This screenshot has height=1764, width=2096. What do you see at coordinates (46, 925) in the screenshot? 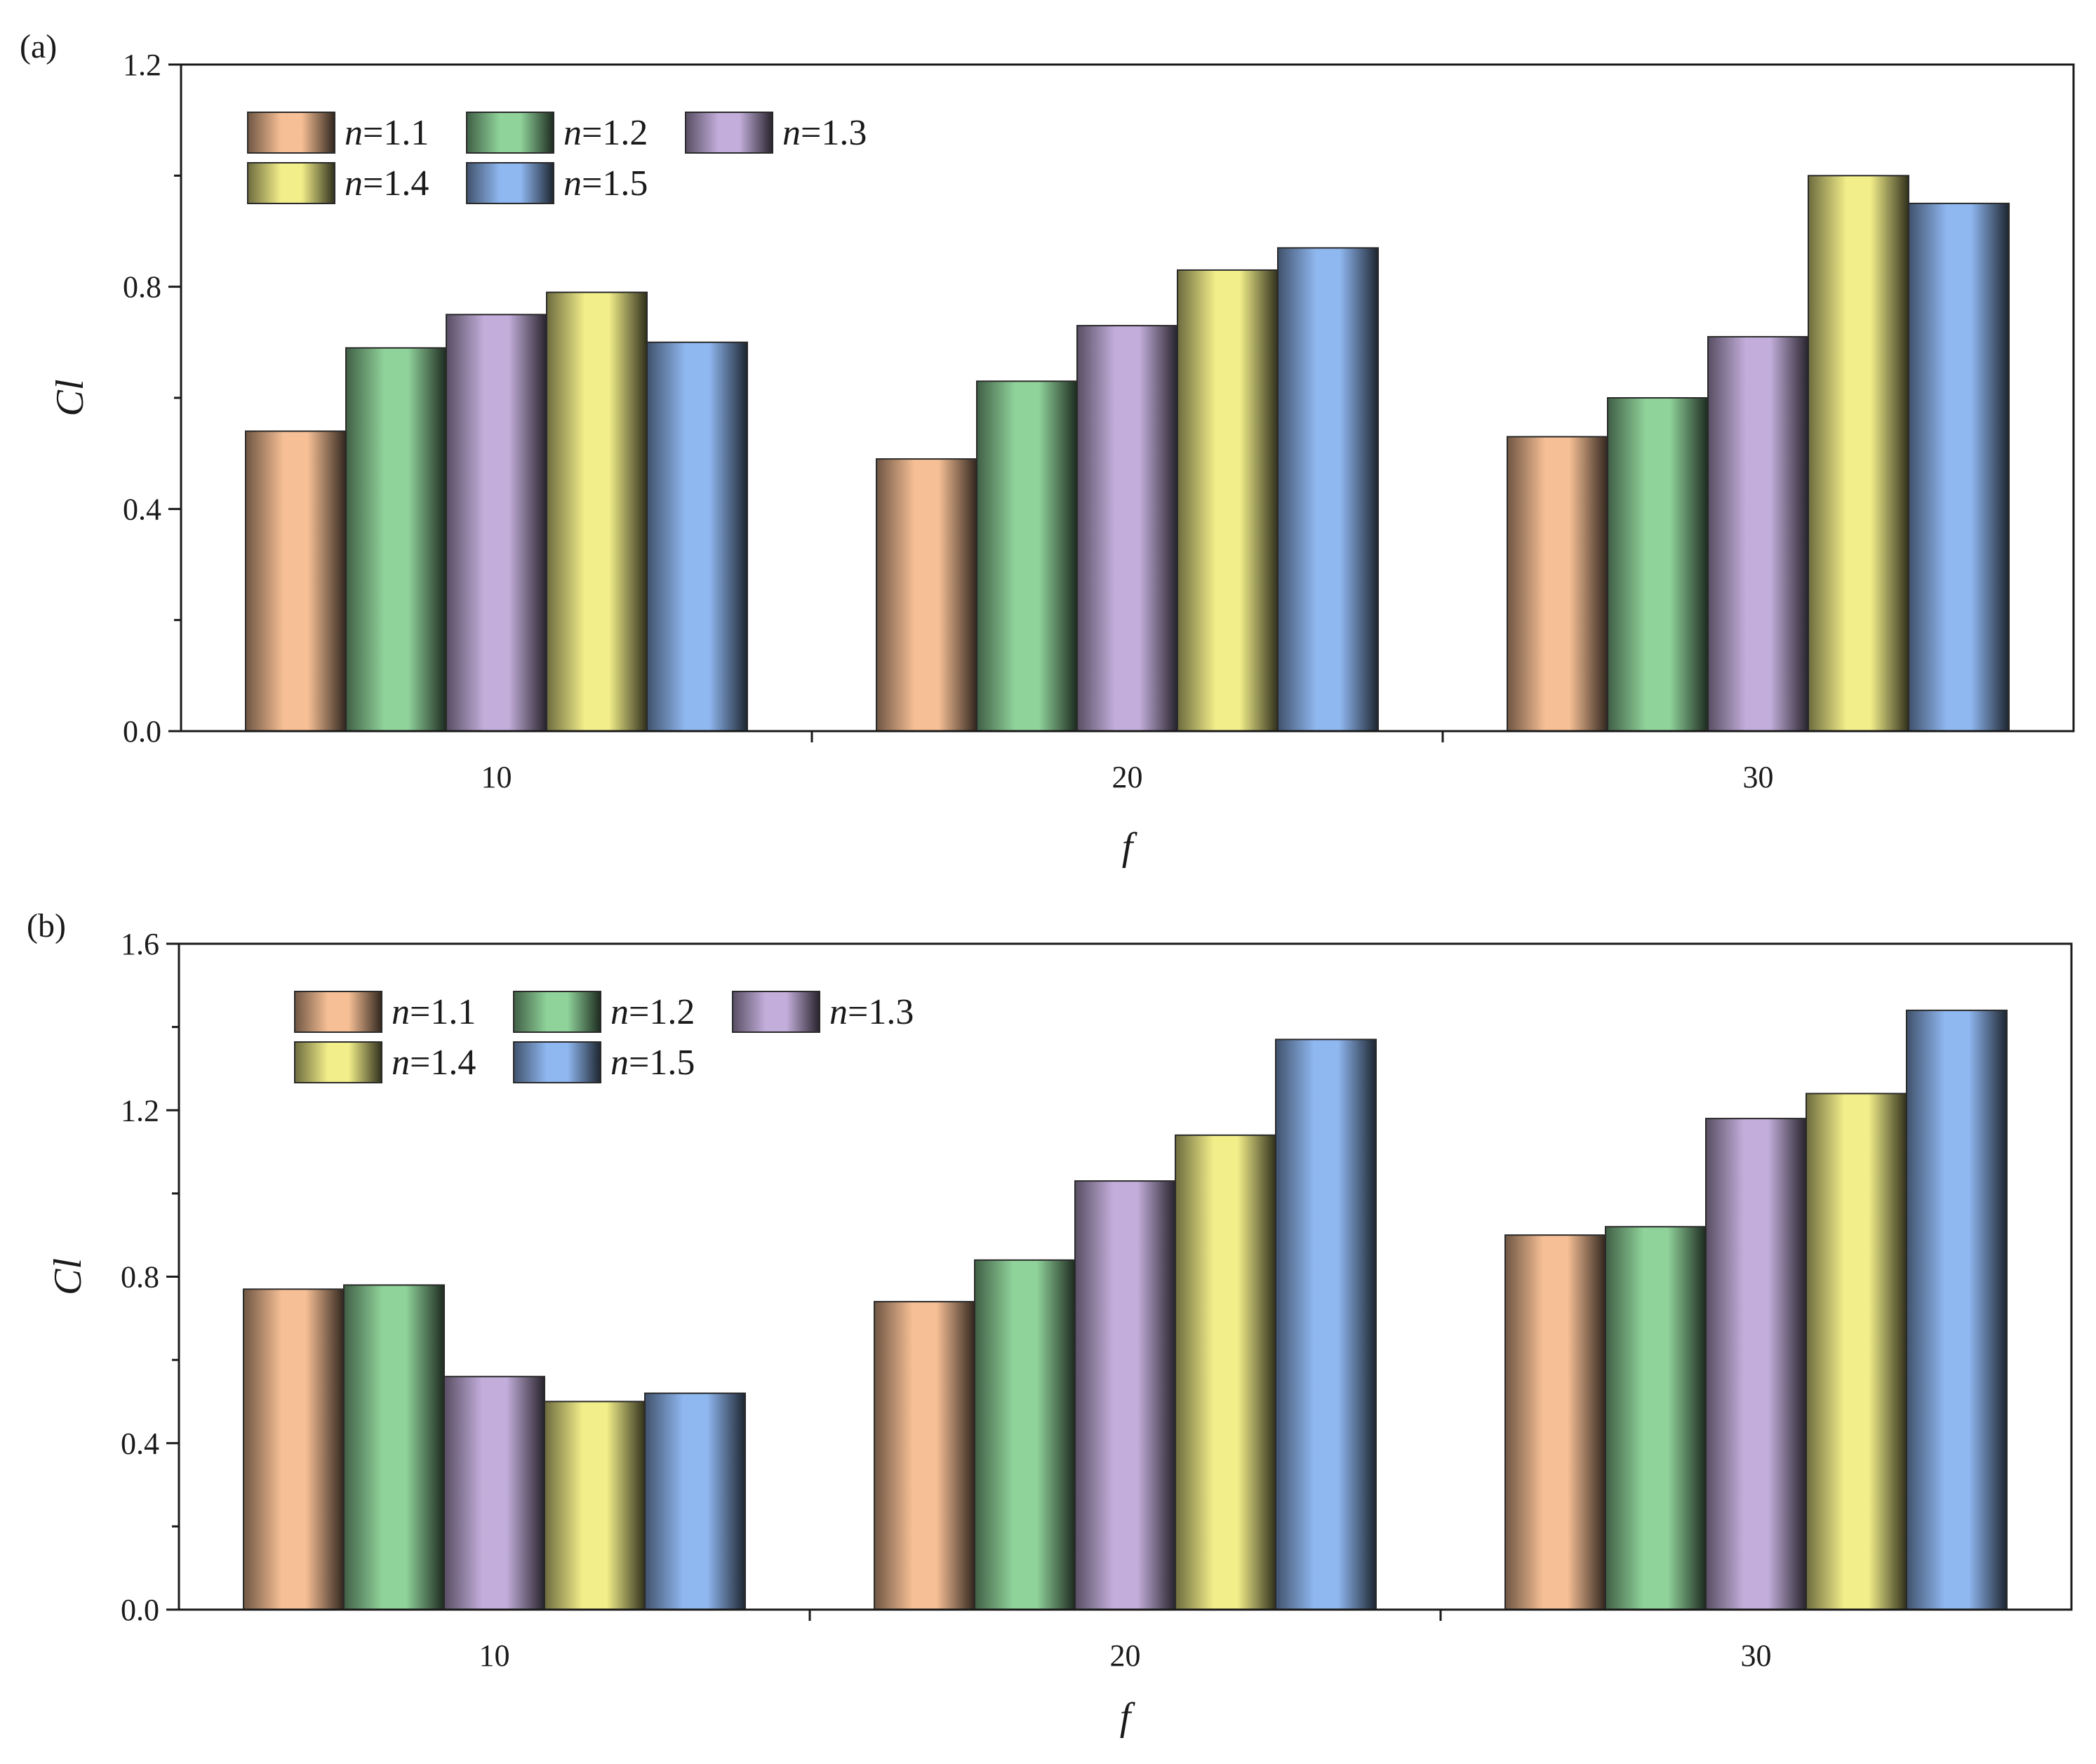
I see `panel-label: (b)` at bounding box center [46, 925].